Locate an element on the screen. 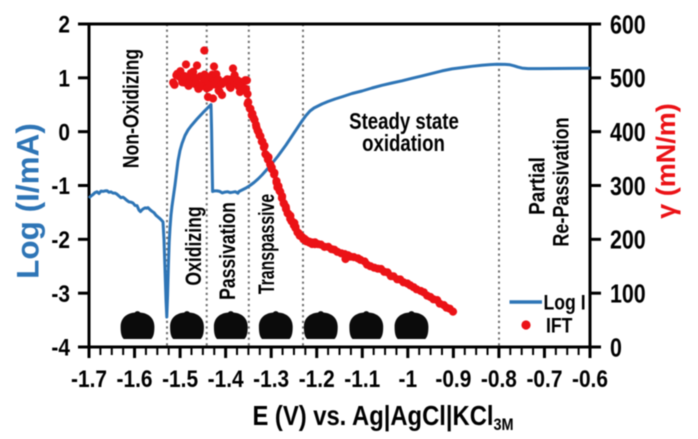 This screenshot has width=698, height=439. svg-text: -1.1 is located at coordinates (362, 379).